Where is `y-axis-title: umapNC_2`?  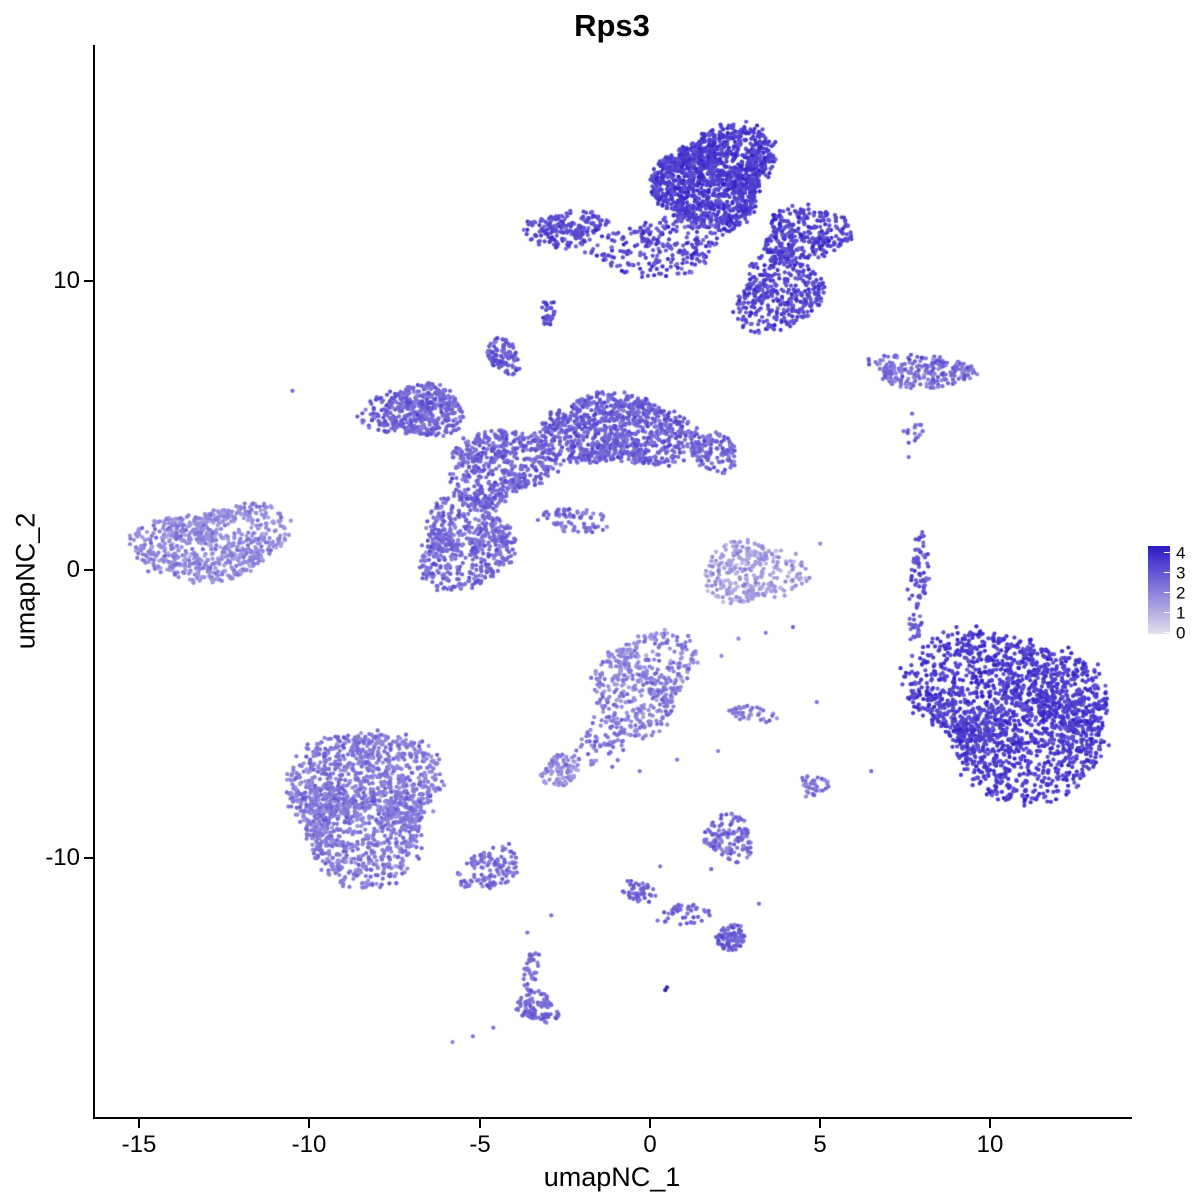 y-axis-title: umapNC_2 is located at coordinates (25, 581).